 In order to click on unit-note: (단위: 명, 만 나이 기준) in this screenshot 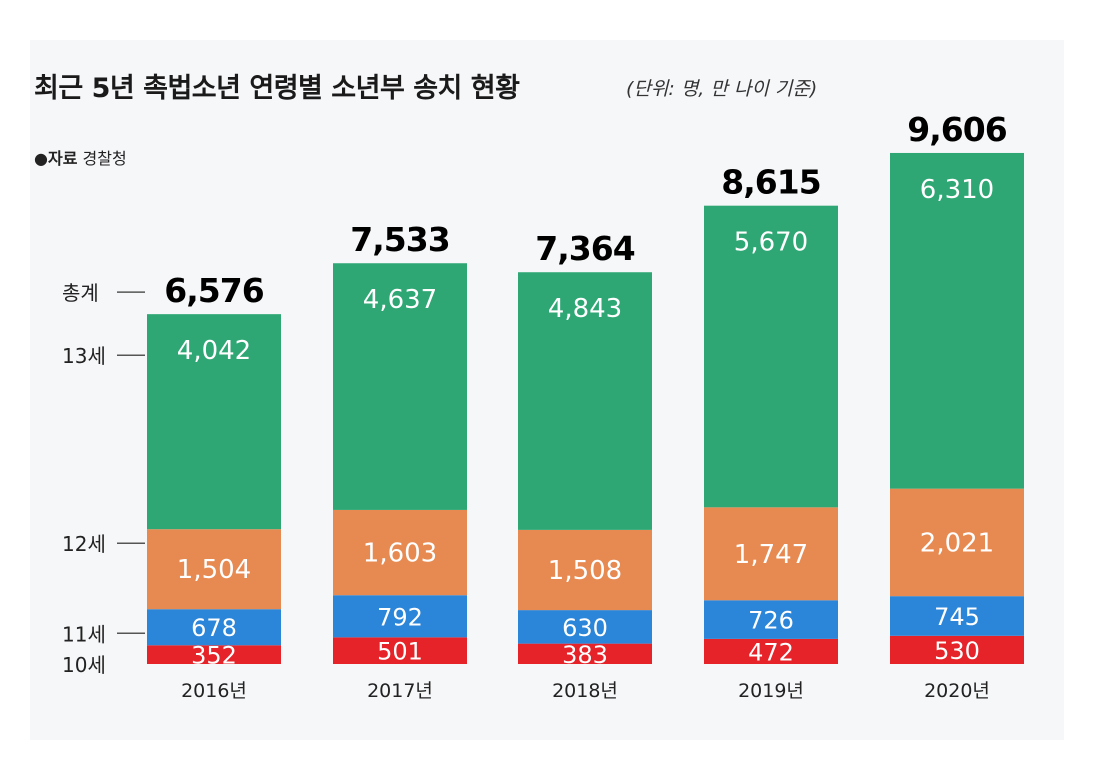, I will do `click(722, 89)`.